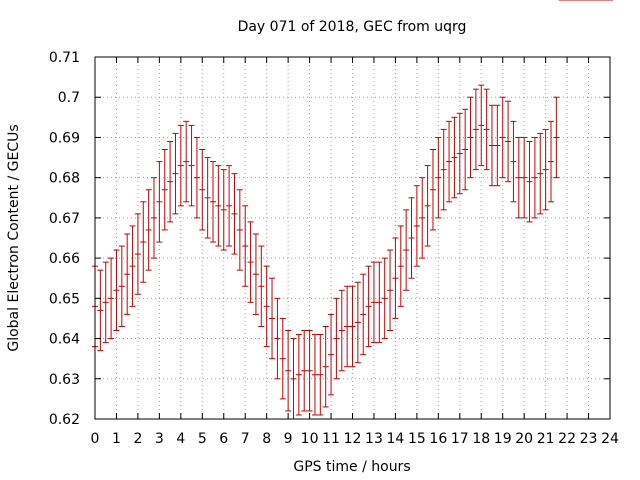 The width and height of the screenshot is (640, 480). I want to click on x-tick-label: 17, so click(460, 439).